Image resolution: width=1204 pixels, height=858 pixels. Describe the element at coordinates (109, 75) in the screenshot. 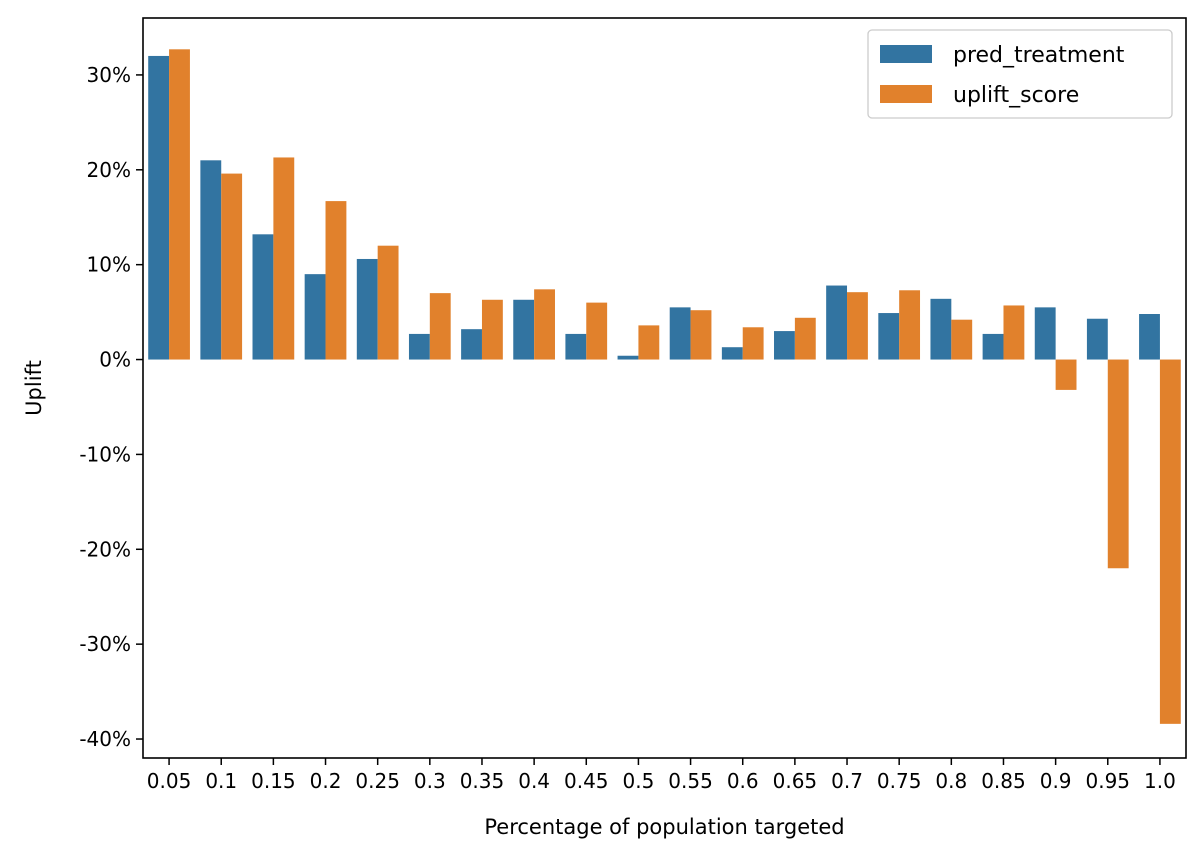

I see `y-tick-label: 30%` at that location.